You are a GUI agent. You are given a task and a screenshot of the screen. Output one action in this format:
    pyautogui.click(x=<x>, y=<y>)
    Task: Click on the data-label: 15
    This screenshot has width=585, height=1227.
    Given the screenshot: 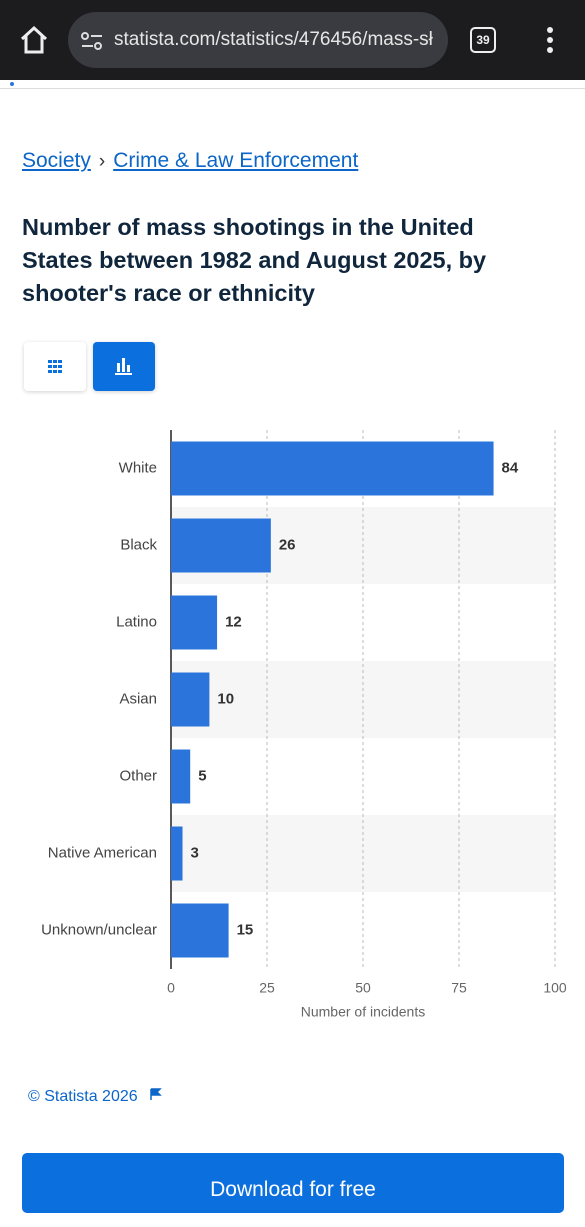 What is the action you would take?
    pyautogui.click(x=245, y=929)
    